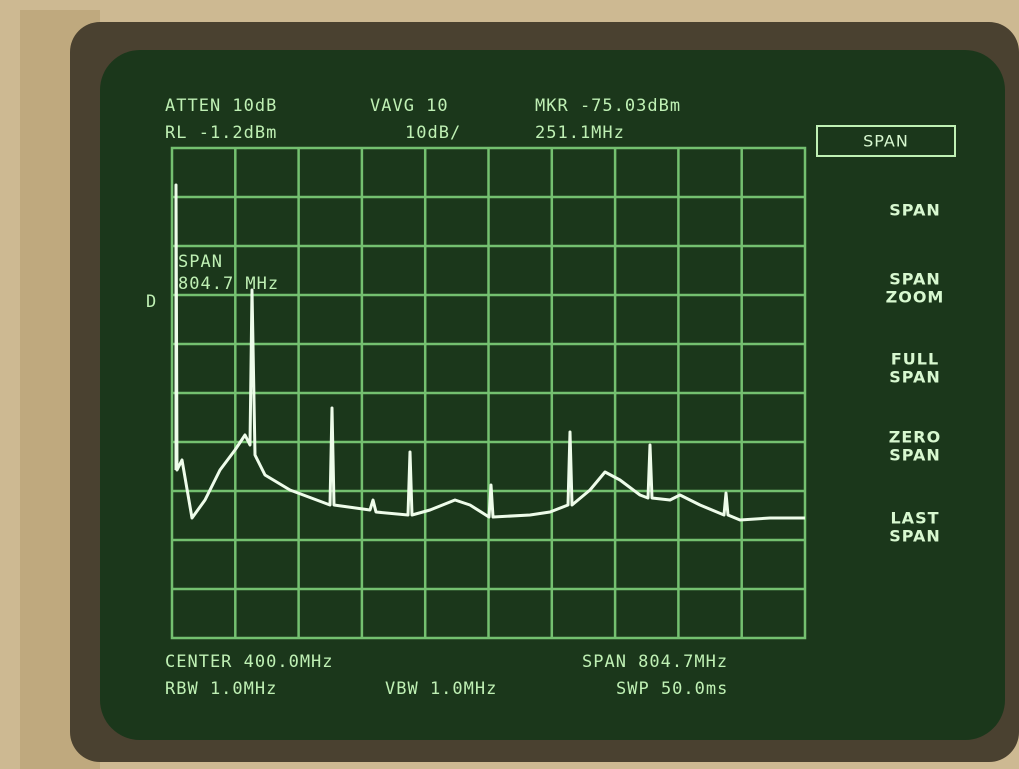 The image size is (1019, 769). What do you see at coordinates (441, 689) in the screenshot?
I see `vbw: VBW 1.0MHz` at bounding box center [441, 689].